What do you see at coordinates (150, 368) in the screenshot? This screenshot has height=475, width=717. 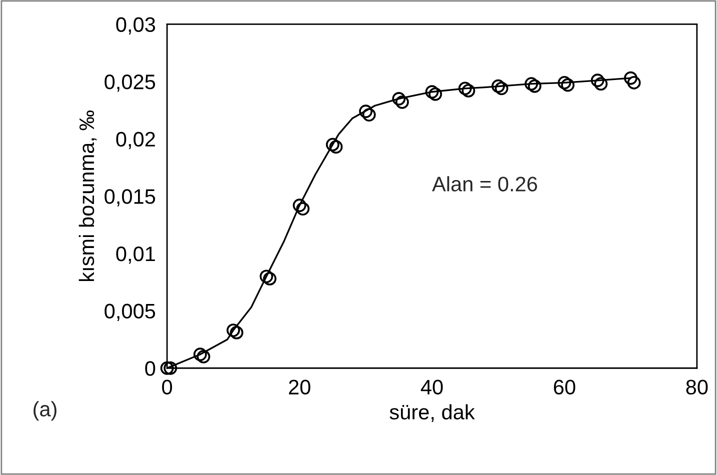 I see `y-tick-label: 0` at bounding box center [150, 368].